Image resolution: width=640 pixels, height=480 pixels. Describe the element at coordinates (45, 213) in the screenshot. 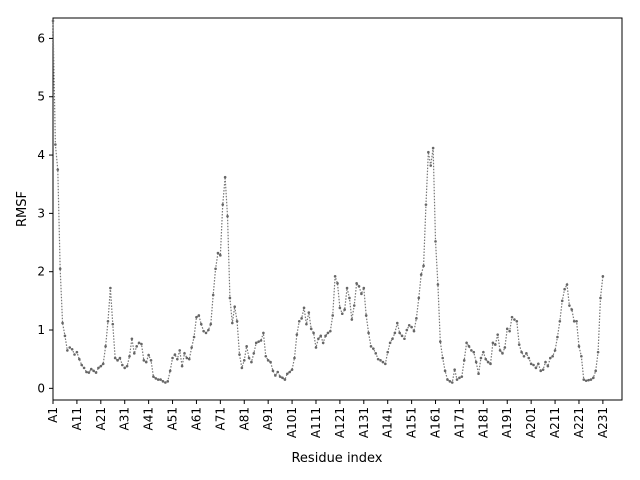

I see `y-axis: 0 1 2 3 4 5 6` at that location.